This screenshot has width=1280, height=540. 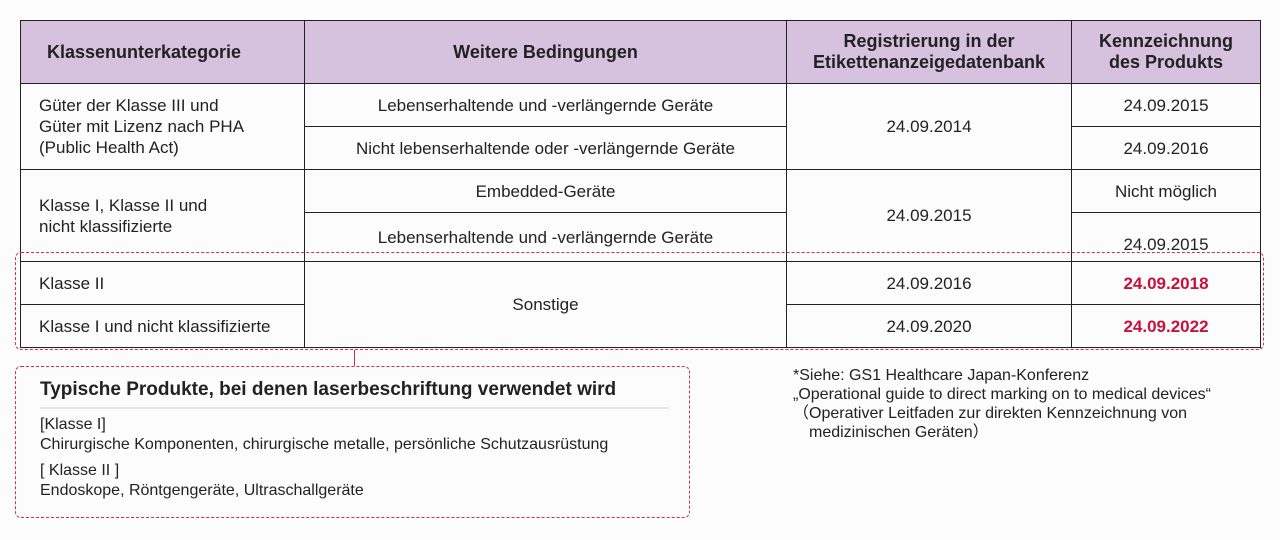 I want to click on labeling-cell-highlight: 24.09.2018, so click(x=1166, y=283).